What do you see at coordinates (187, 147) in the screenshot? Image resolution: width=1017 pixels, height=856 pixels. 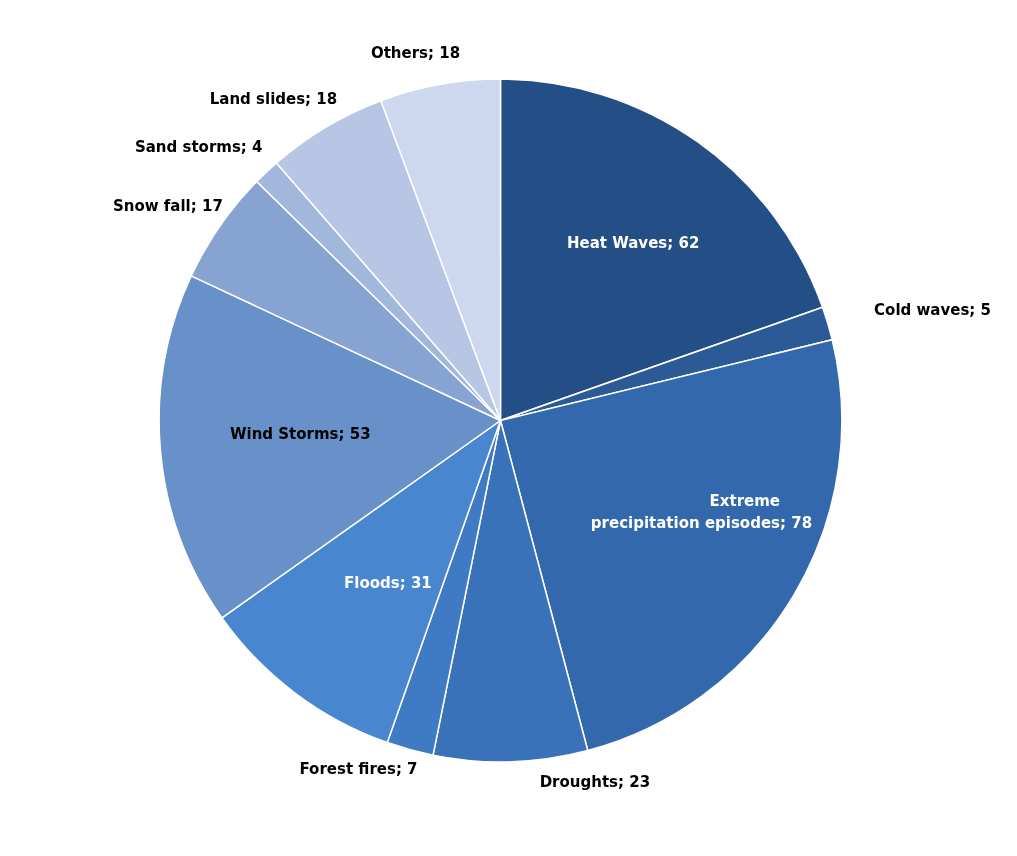 I see `slice-label: Sand storms` at bounding box center [187, 147].